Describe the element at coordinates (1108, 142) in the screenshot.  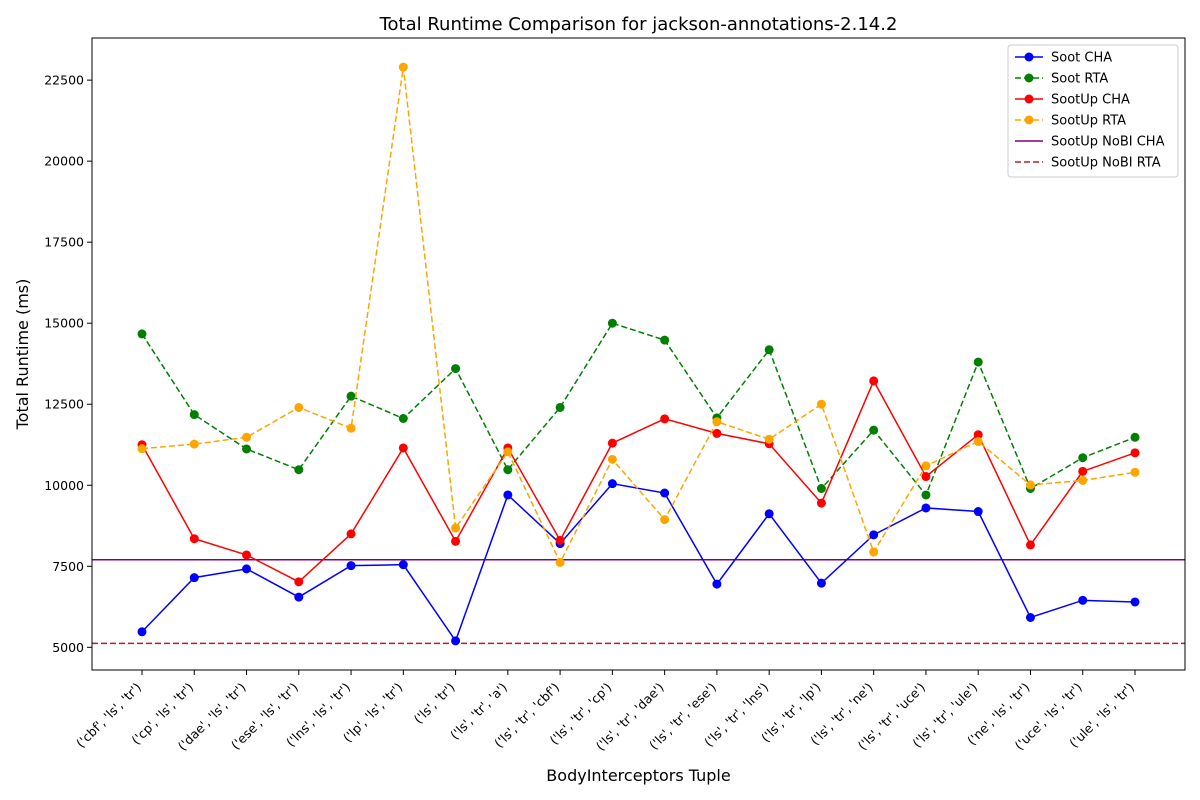
I see `legend-label: SootUp NoBI CHA` at that location.